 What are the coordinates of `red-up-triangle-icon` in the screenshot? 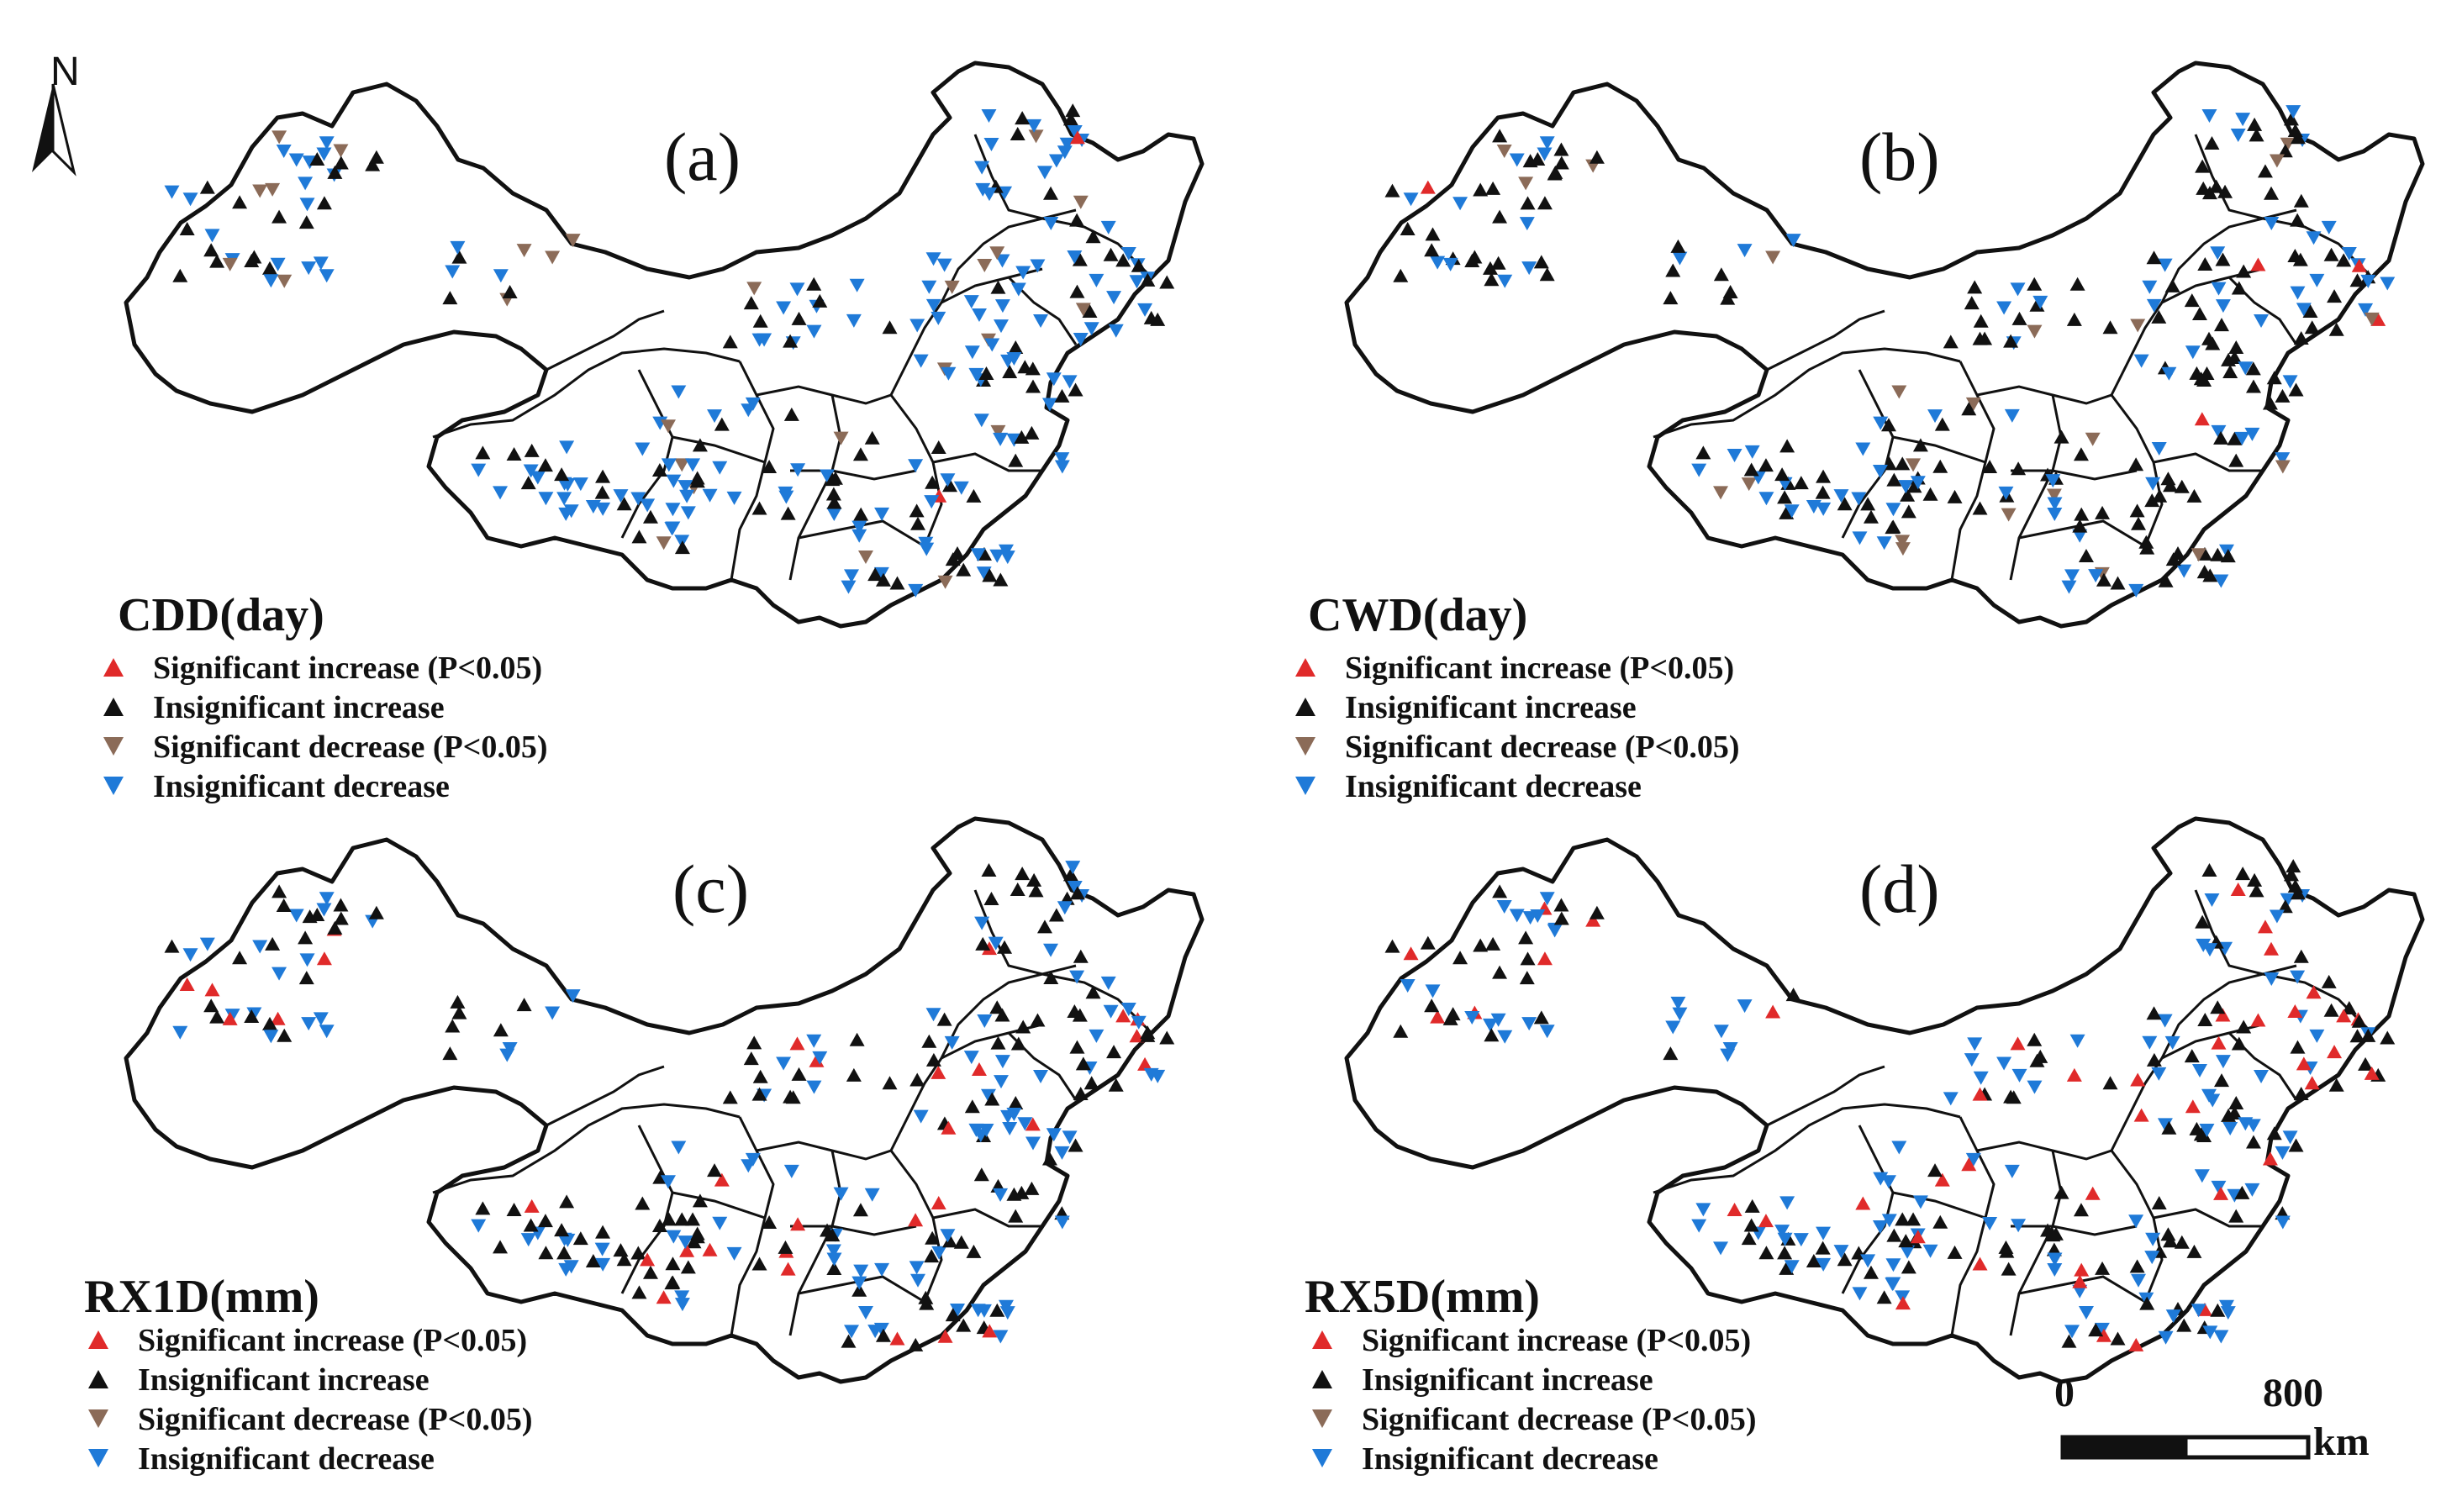 It's located at (98, 1340).